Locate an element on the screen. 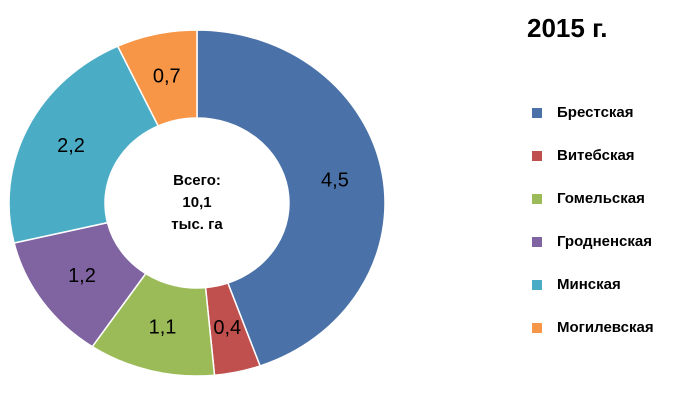  center-label: тыс. га is located at coordinates (197, 224).